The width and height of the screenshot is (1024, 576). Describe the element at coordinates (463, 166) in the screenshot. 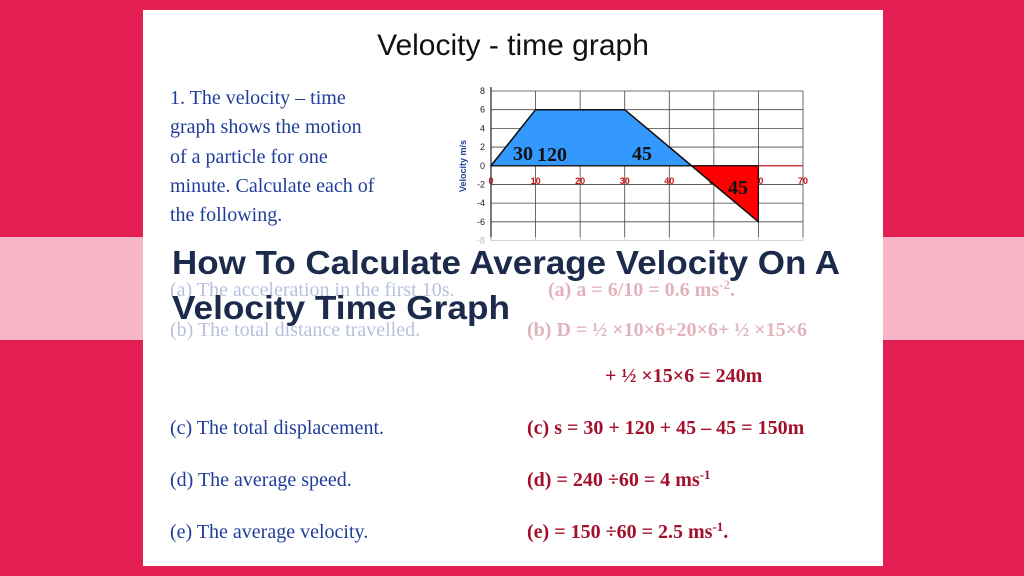

I see `y-axis-label: Velocity m/s` at that location.